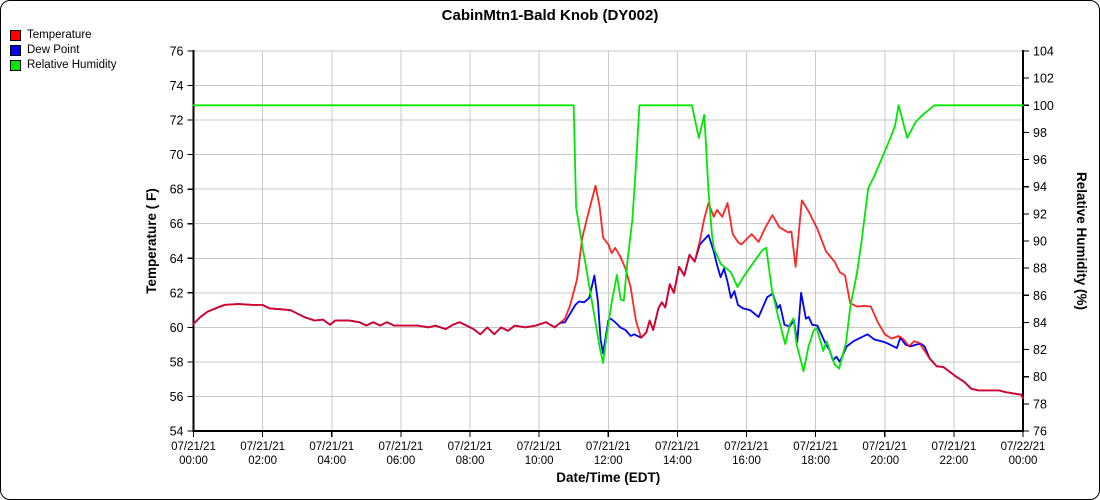  Describe the element at coordinates (53, 50) in the screenshot. I see `legend-label: Dew Point` at that location.